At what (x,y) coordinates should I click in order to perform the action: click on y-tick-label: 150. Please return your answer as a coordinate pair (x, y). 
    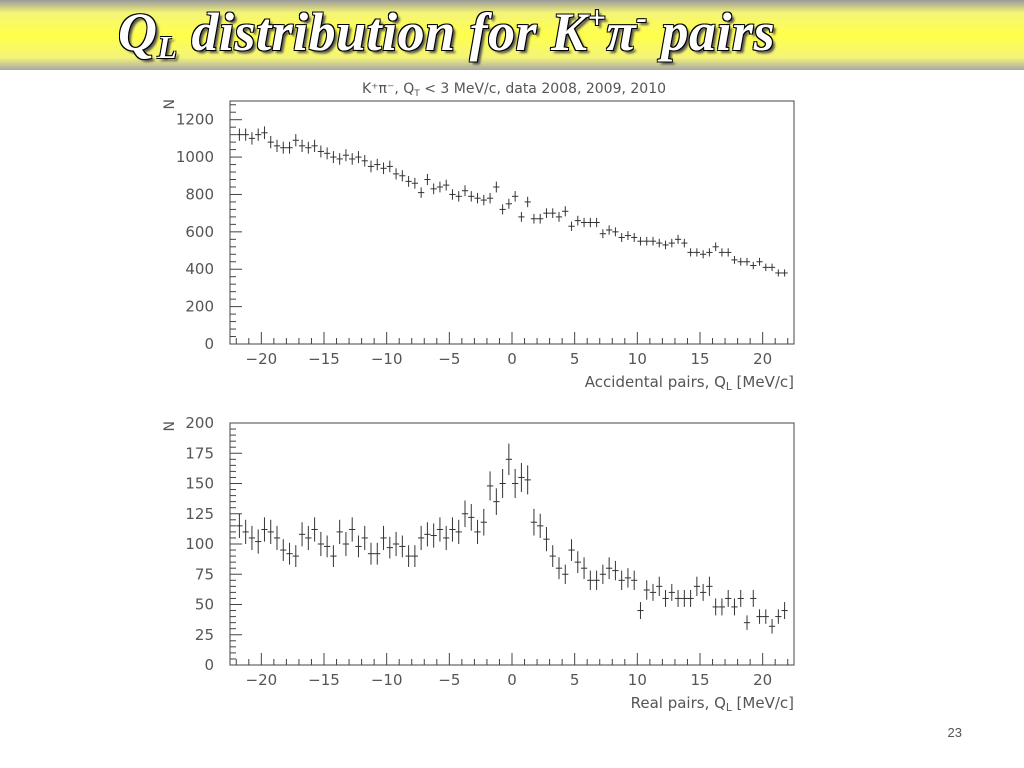
    Looking at the image, I should click on (199, 484).